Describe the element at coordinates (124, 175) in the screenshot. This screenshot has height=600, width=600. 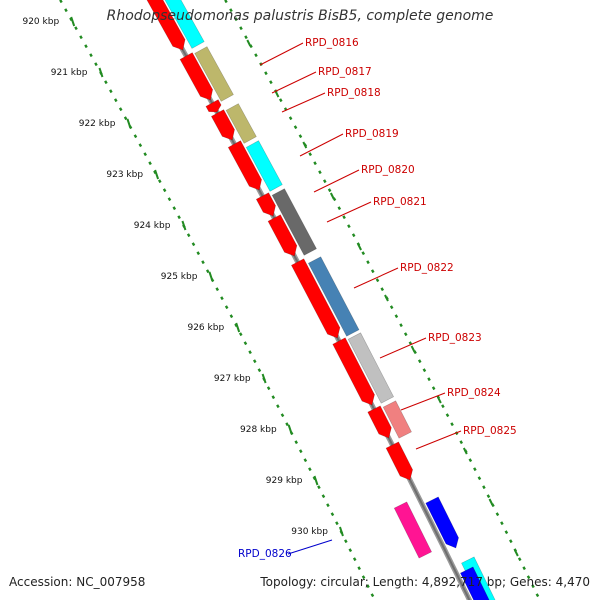
I see `ruler-tick-label: 923 kbp` at that location.